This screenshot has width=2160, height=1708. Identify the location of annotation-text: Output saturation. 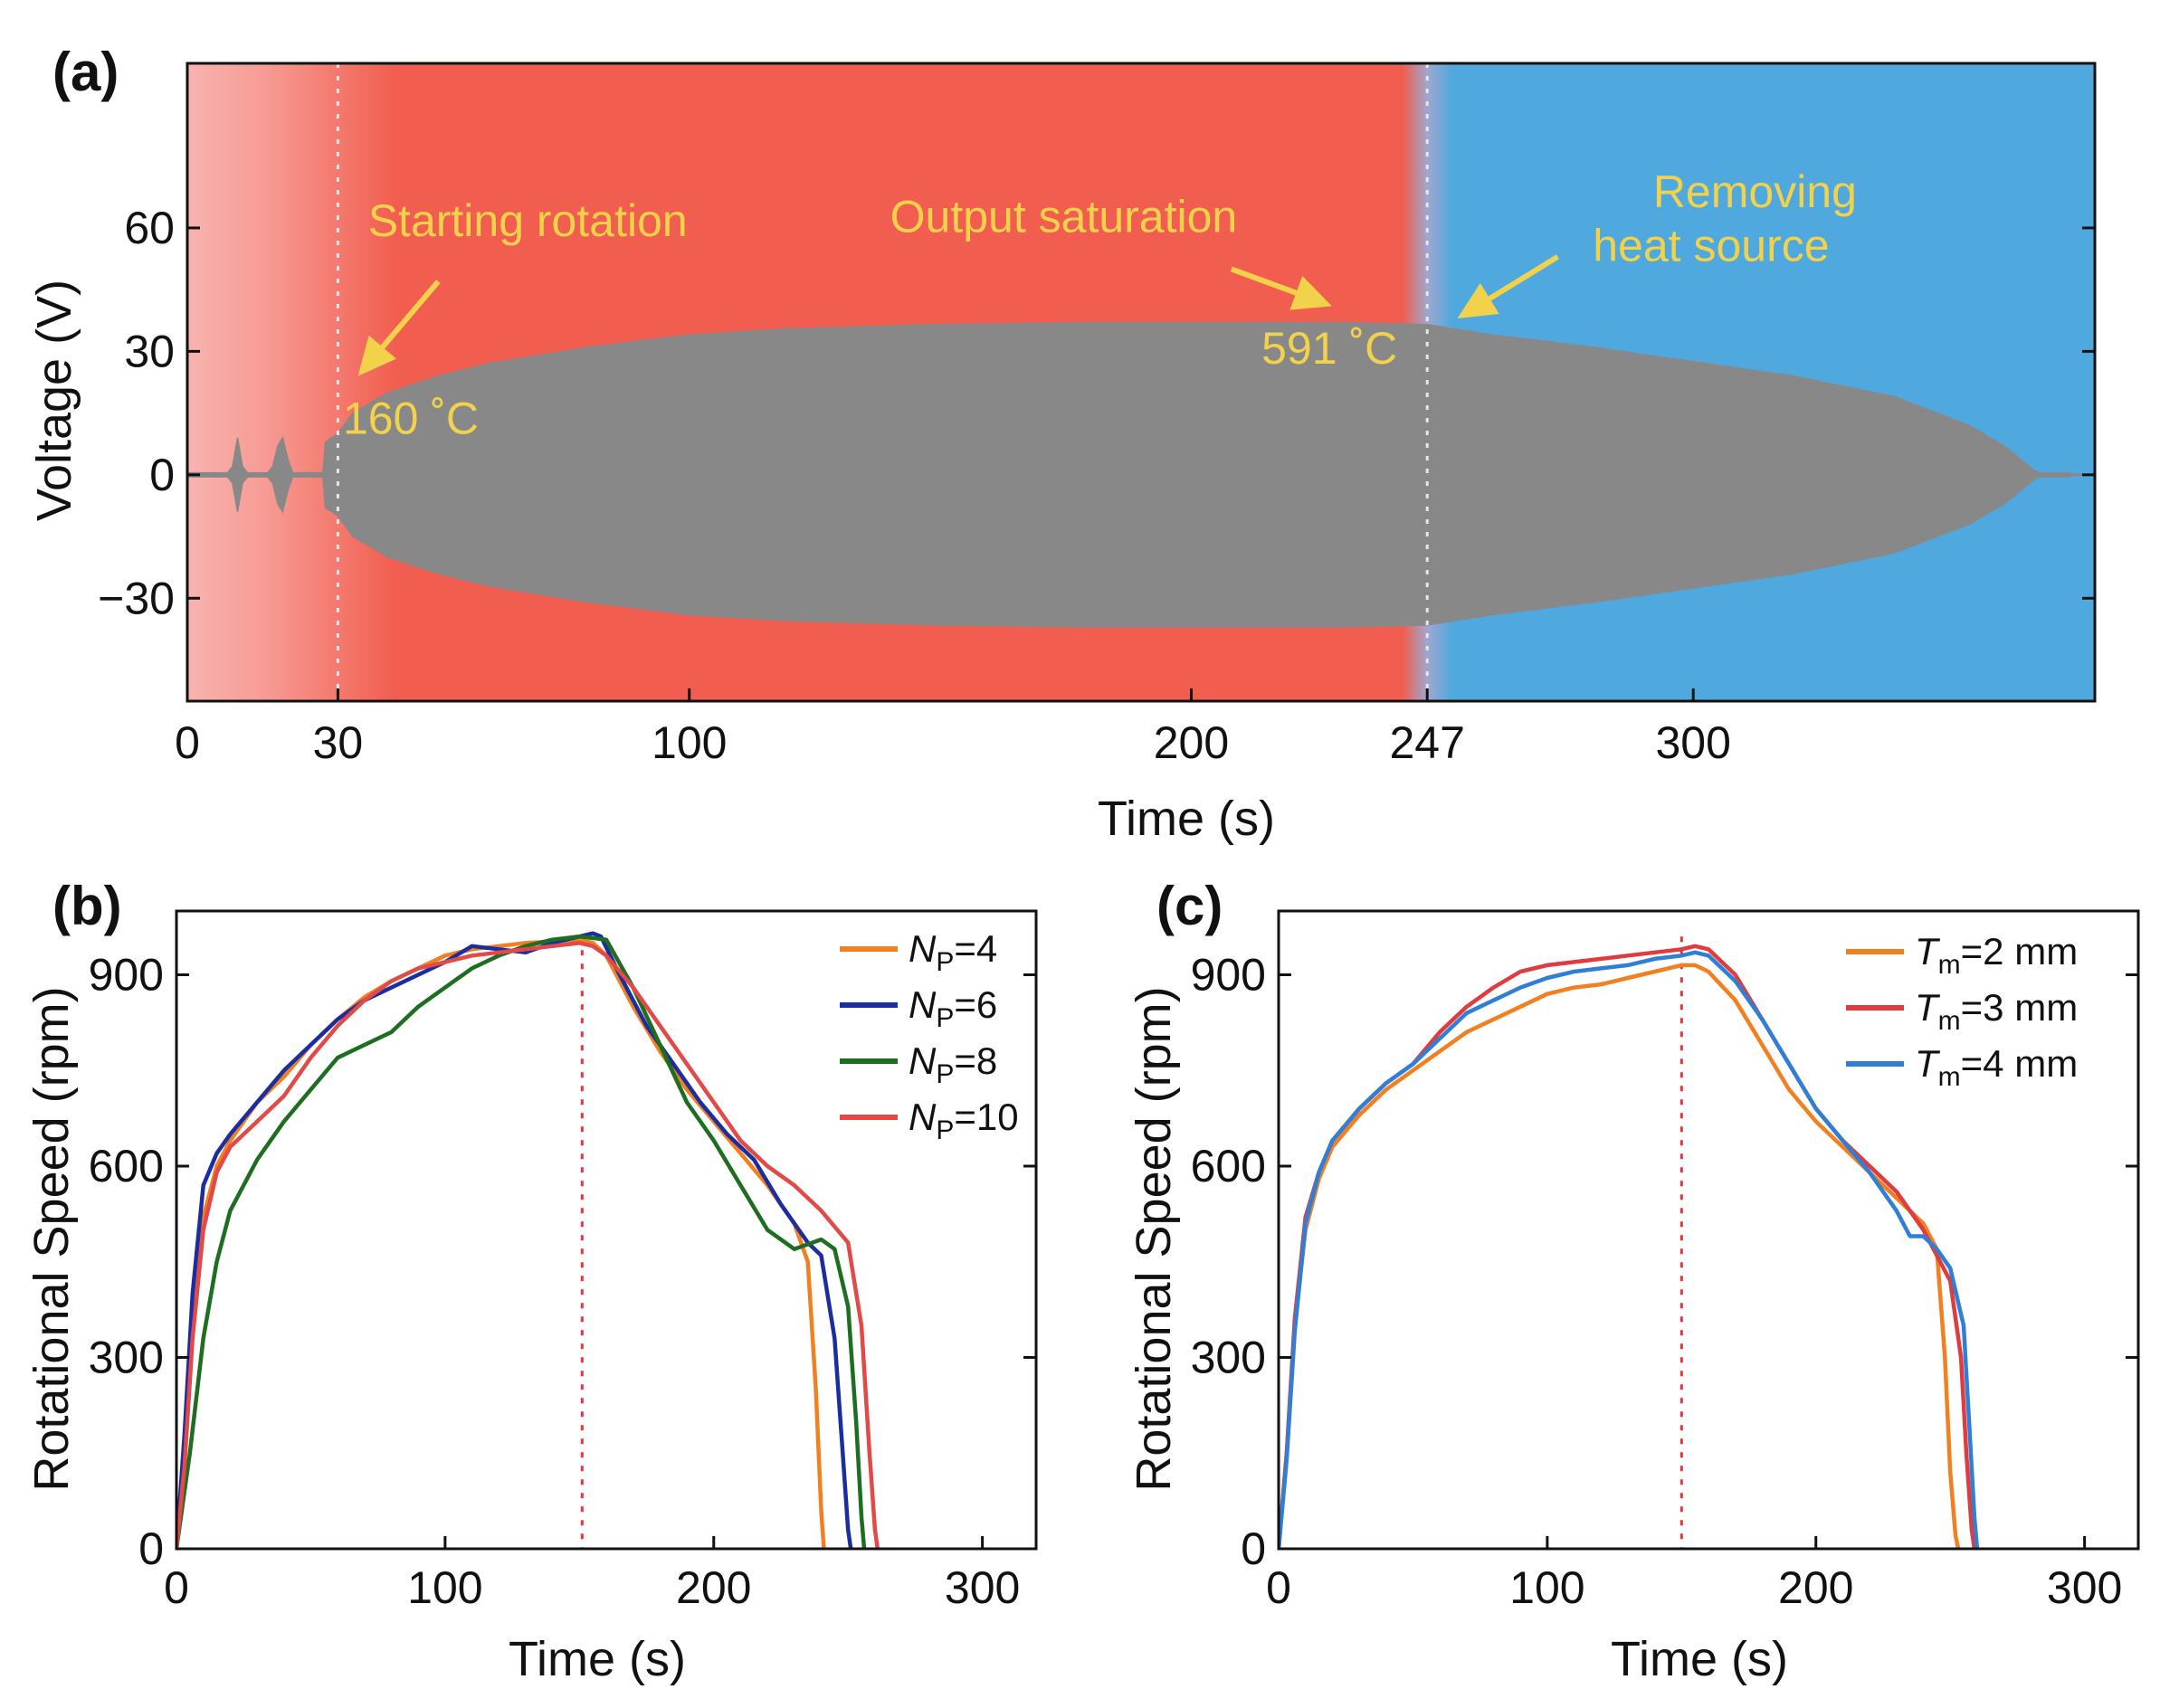
(1064, 216).